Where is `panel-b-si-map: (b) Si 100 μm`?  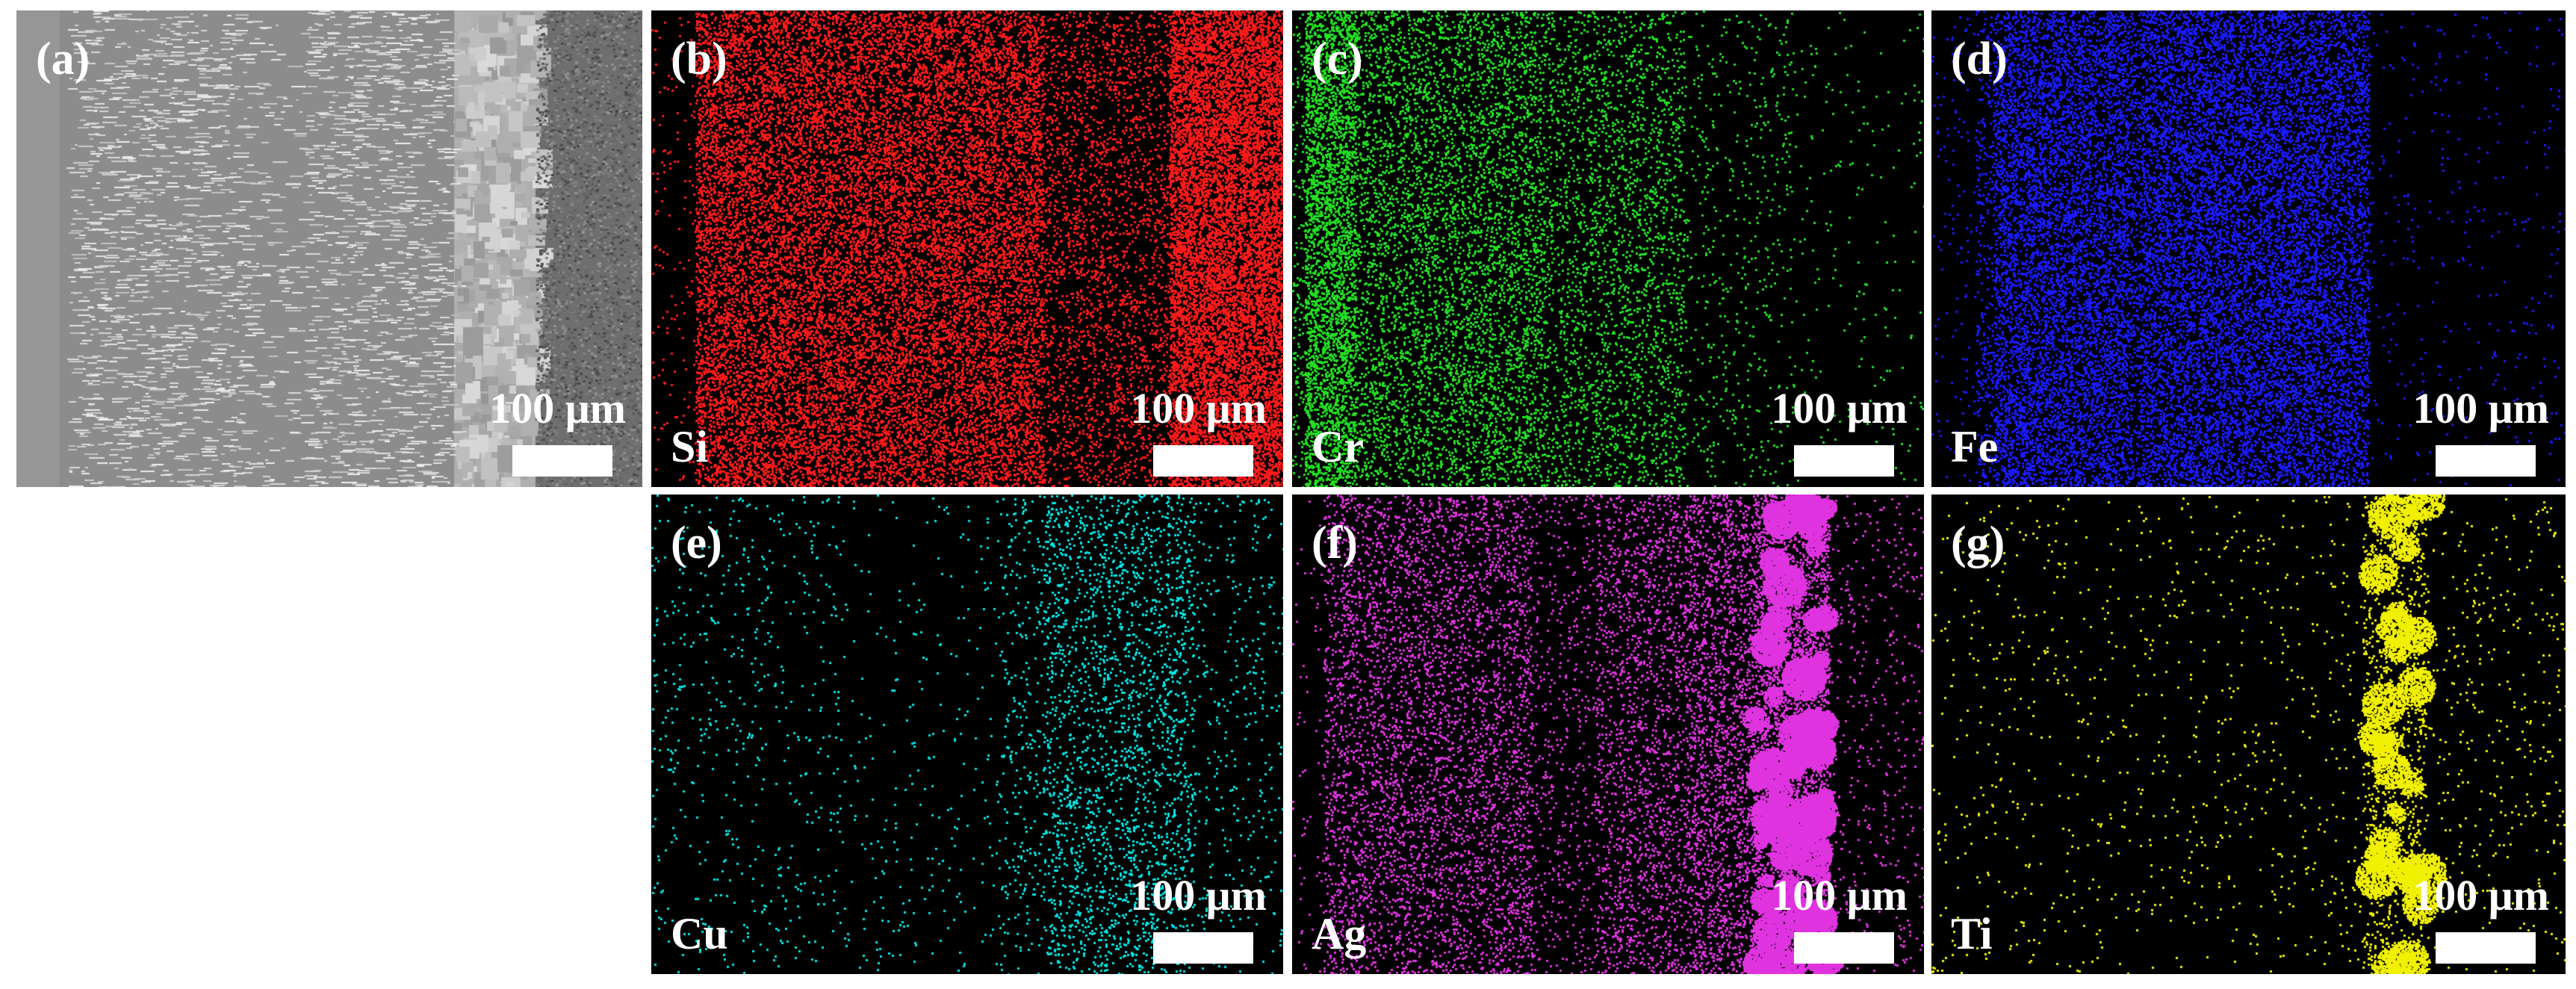 panel-b-si-map: (b) Si 100 μm is located at coordinates (967, 249).